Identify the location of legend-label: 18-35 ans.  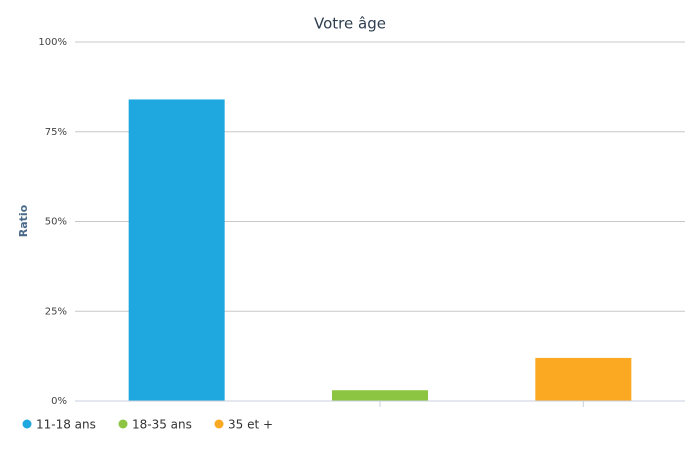
(162, 425).